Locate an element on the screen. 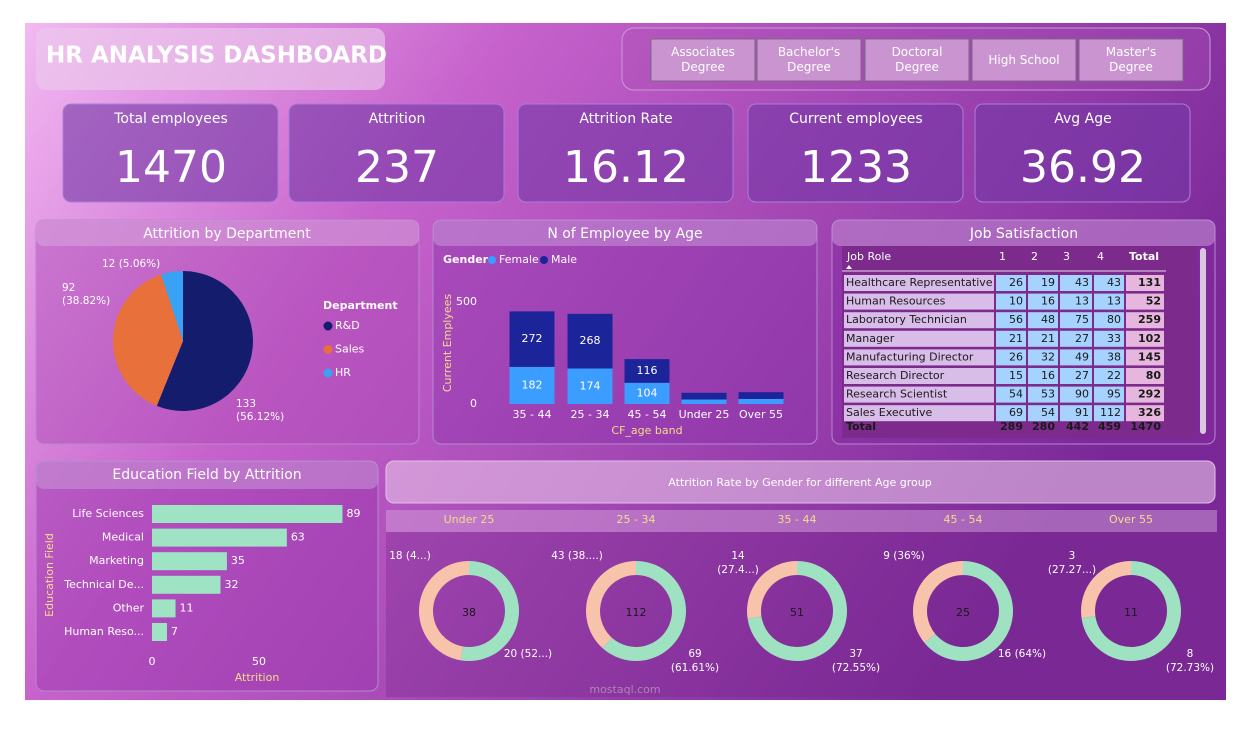  table-value: 75 is located at coordinates (1082, 319).